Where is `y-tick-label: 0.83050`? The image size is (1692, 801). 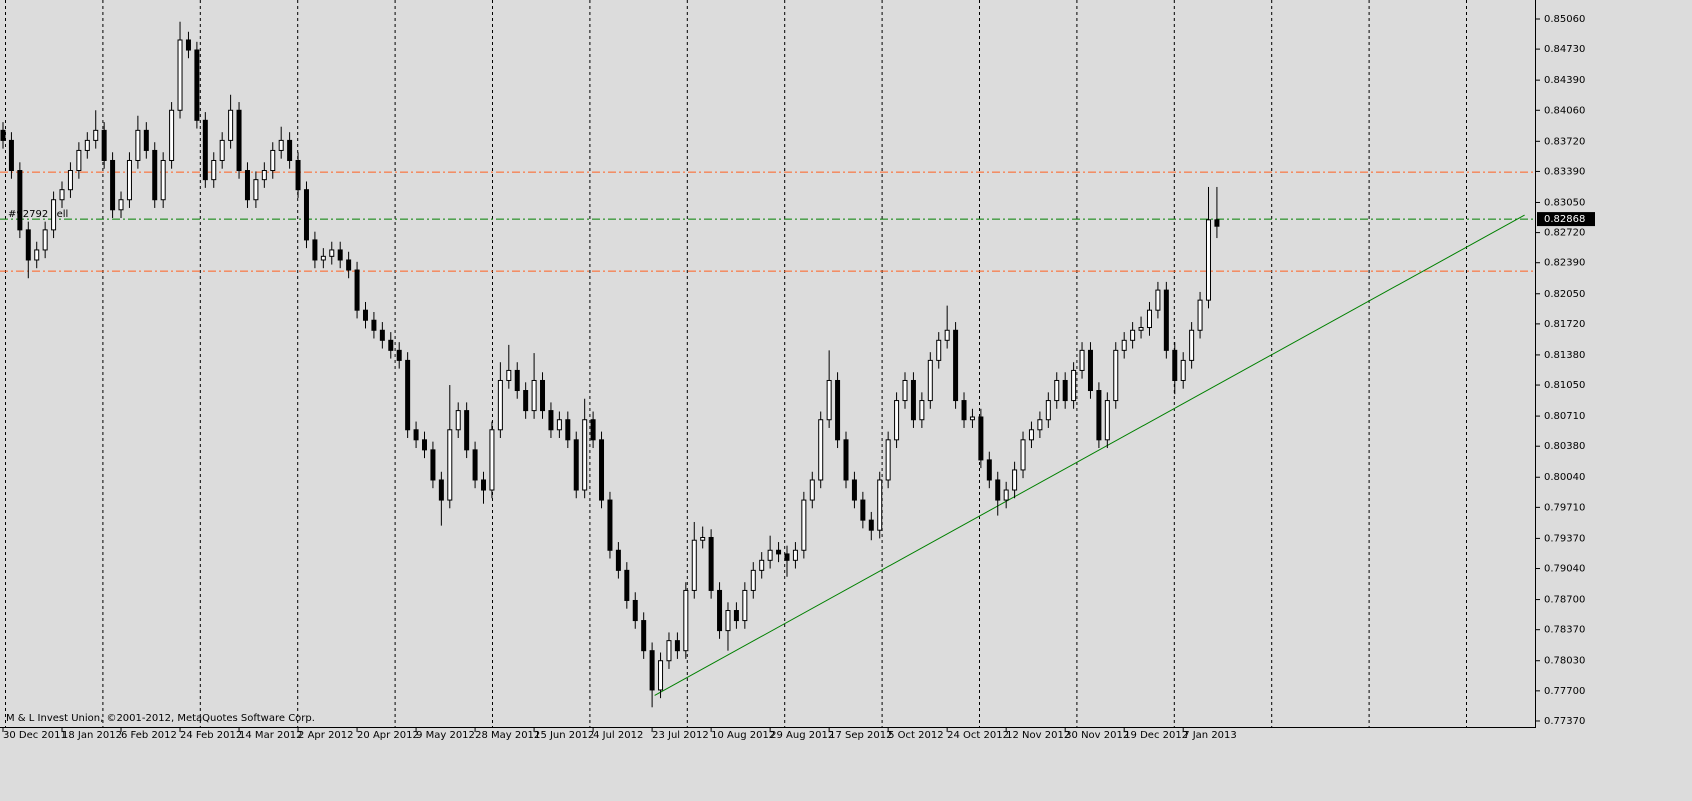
y-tick-label: 0.83050 is located at coordinates (1564, 202).